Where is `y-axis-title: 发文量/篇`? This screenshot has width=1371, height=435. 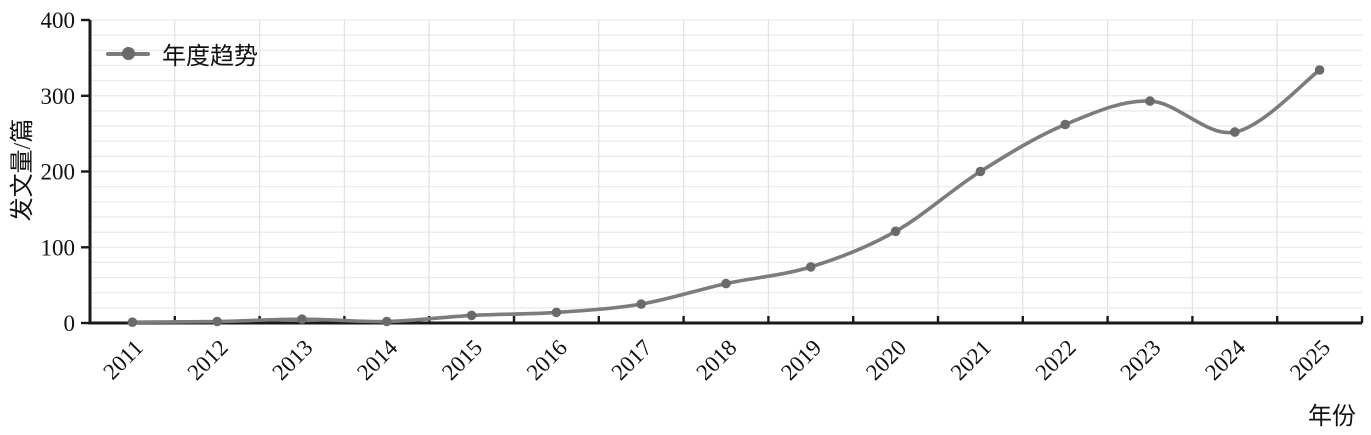
y-axis-title: 发文量/篇 is located at coordinates (23, 170).